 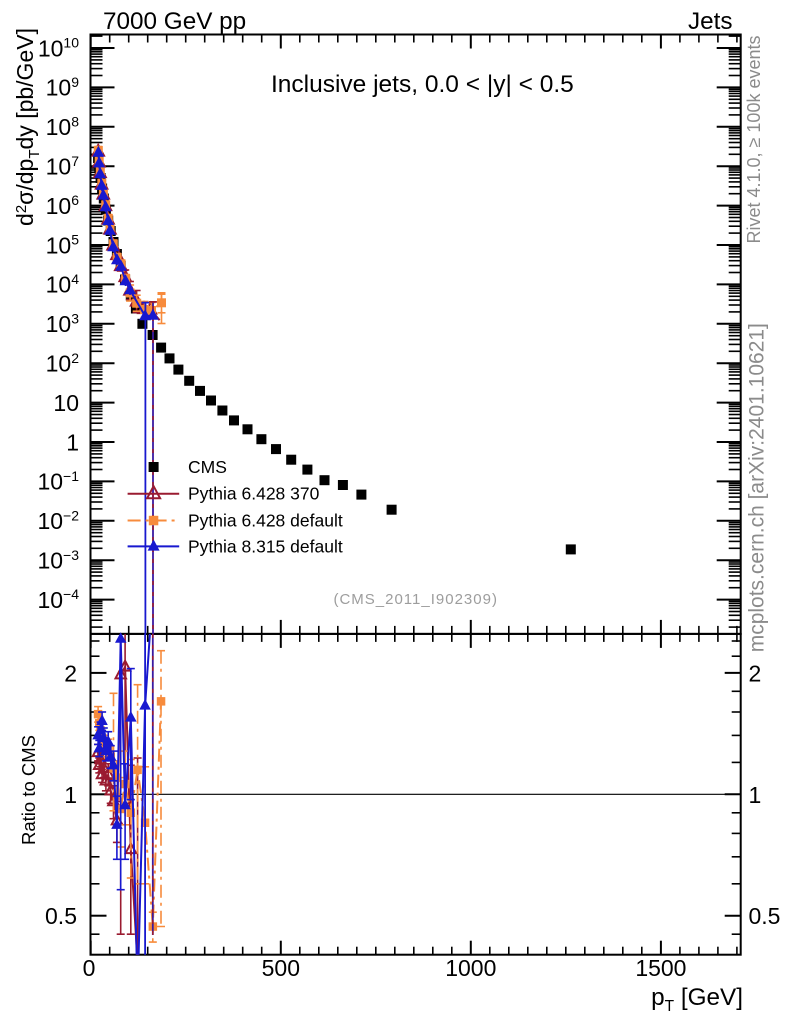 What do you see at coordinates (422, 84) in the screenshot?
I see `svg-text:Inclusive jets, 0.0 < |y| < 0.: Inclusive jets, 0.0 < |y| < 0.5` at bounding box center [422, 84].